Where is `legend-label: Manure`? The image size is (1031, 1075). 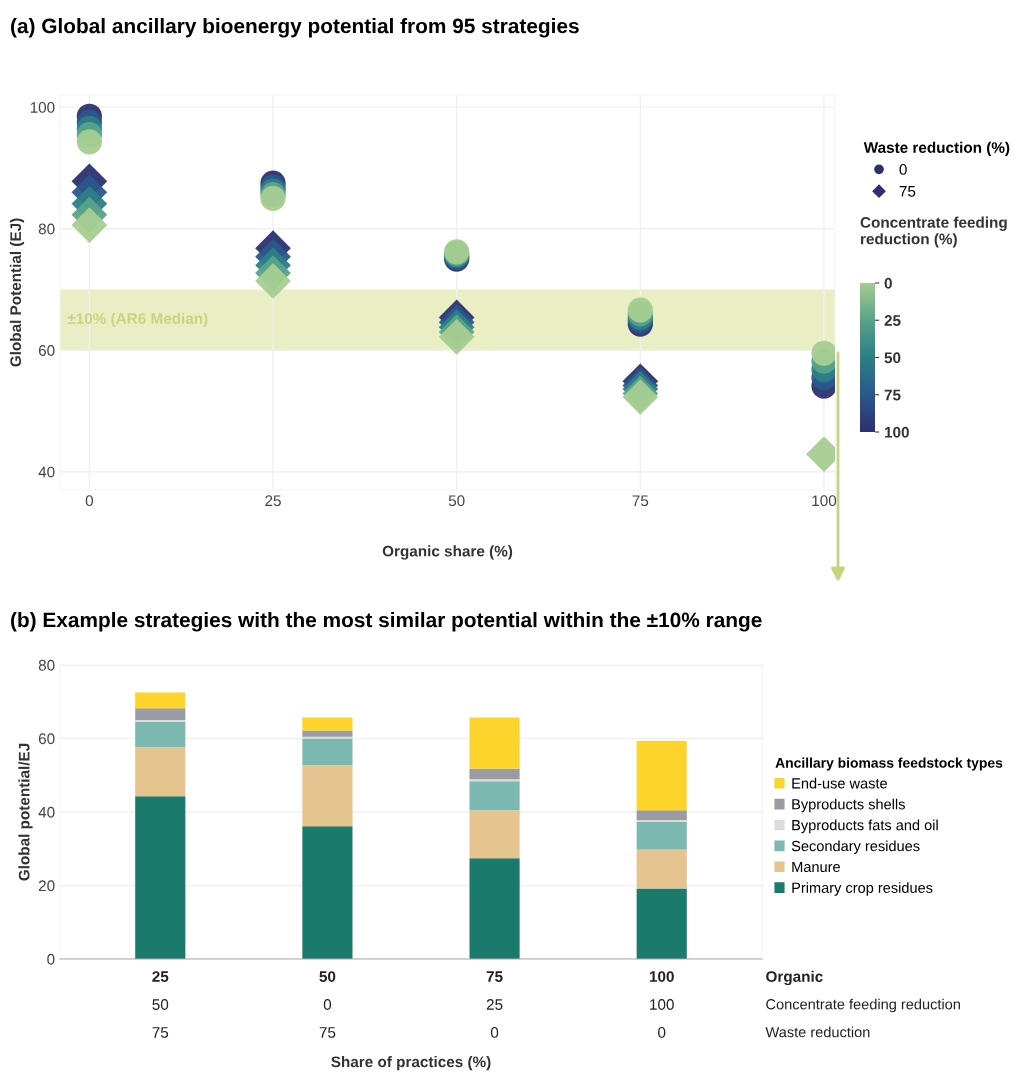
legend-label: Manure is located at coordinates (816, 867).